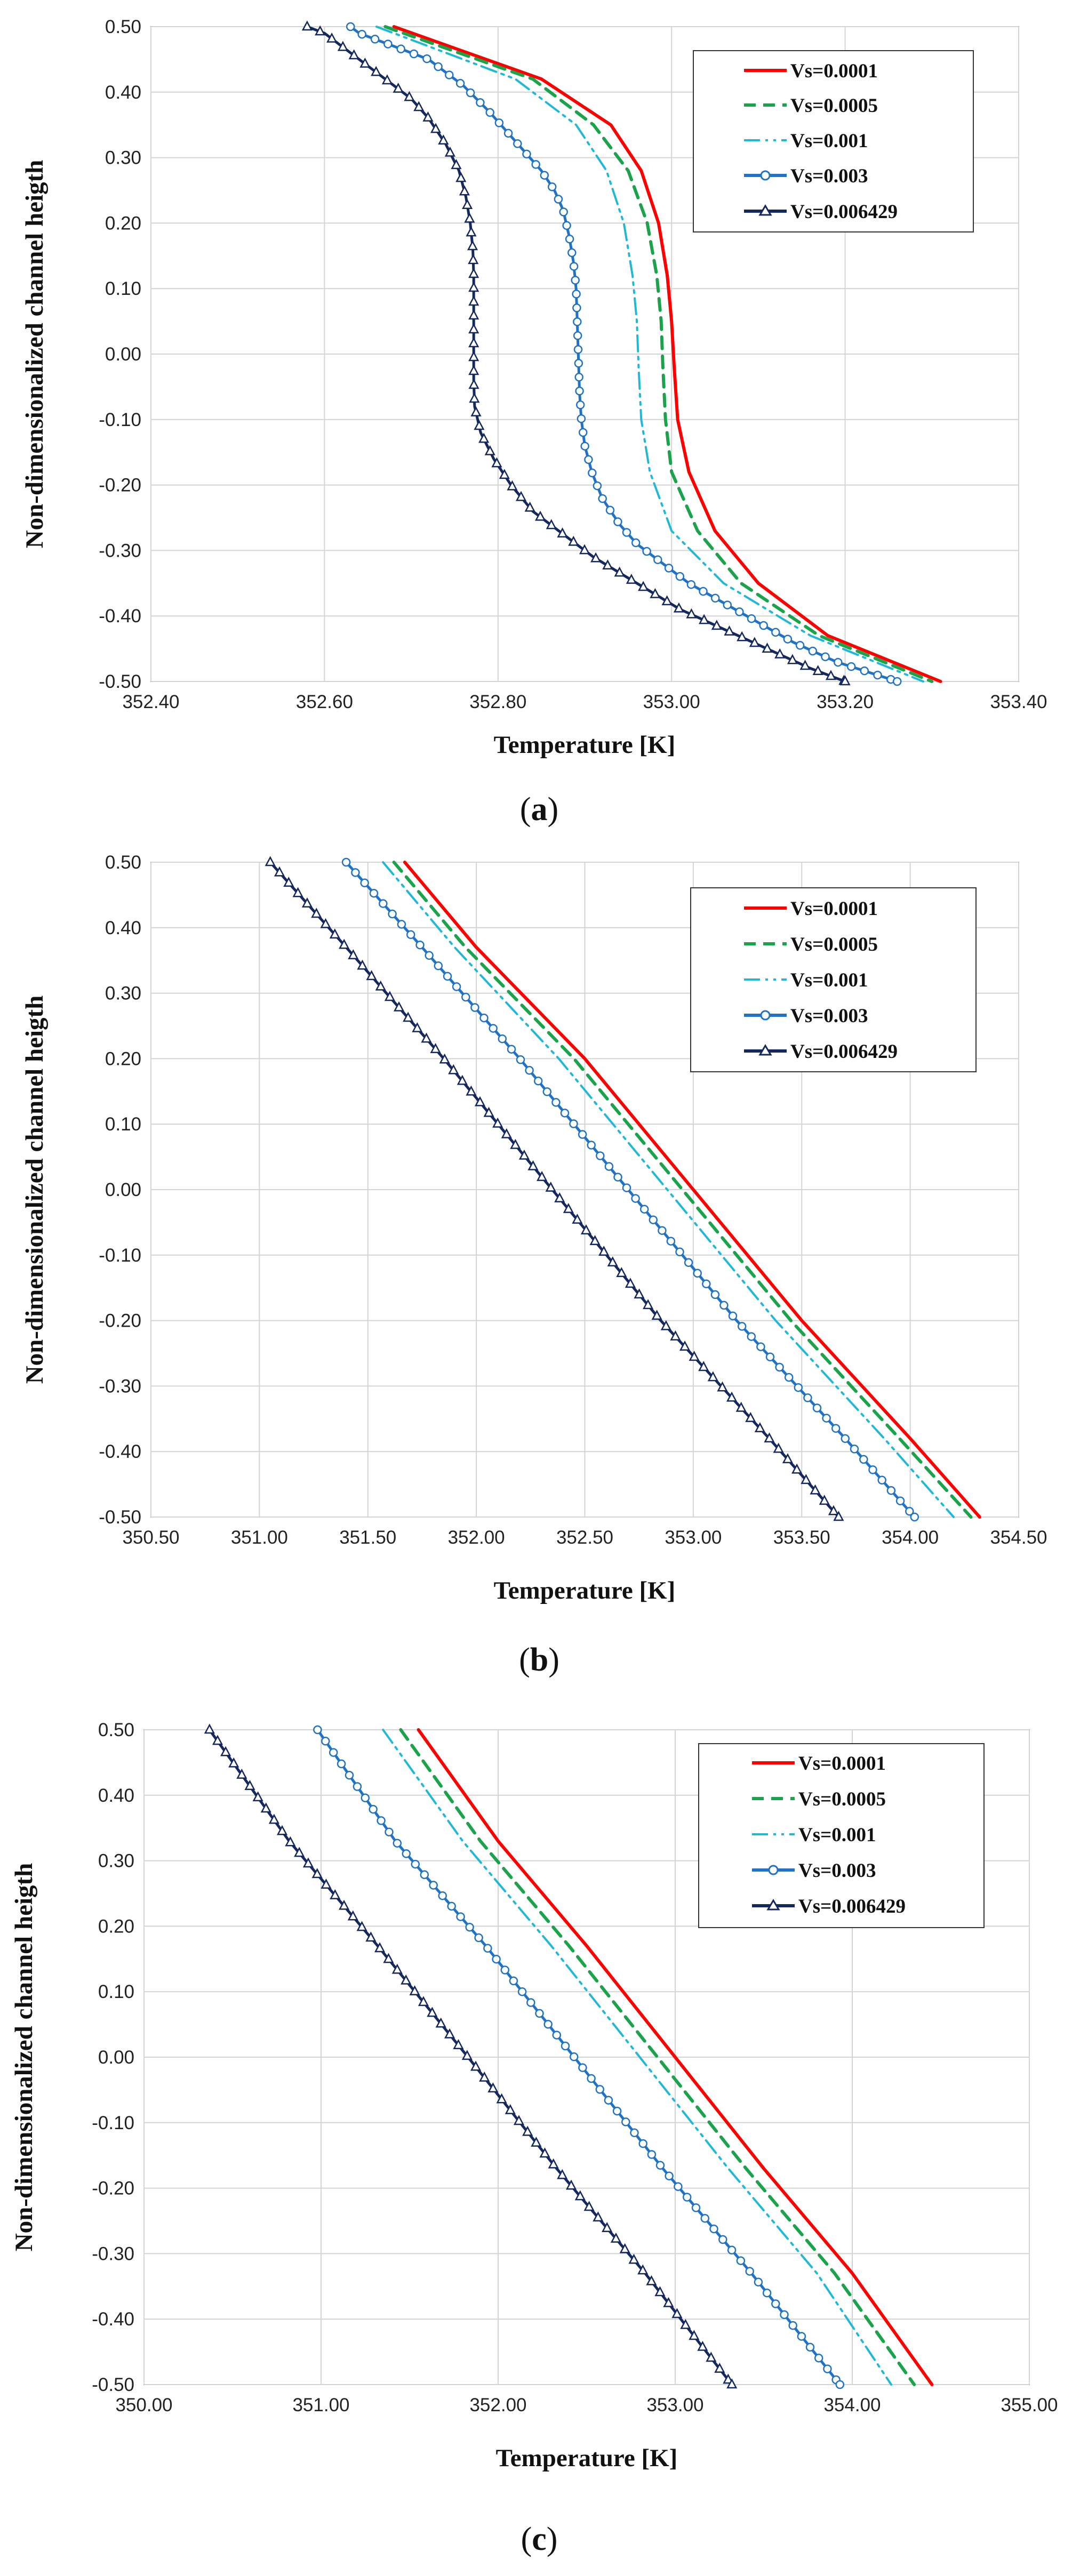 Image resolution: width=1080 pixels, height=2576 pixels. What do you see at coordinates (692, 1190) in the screenshot?
I see `series-line-vs-0.0001` at bounding box center [692, 1190].